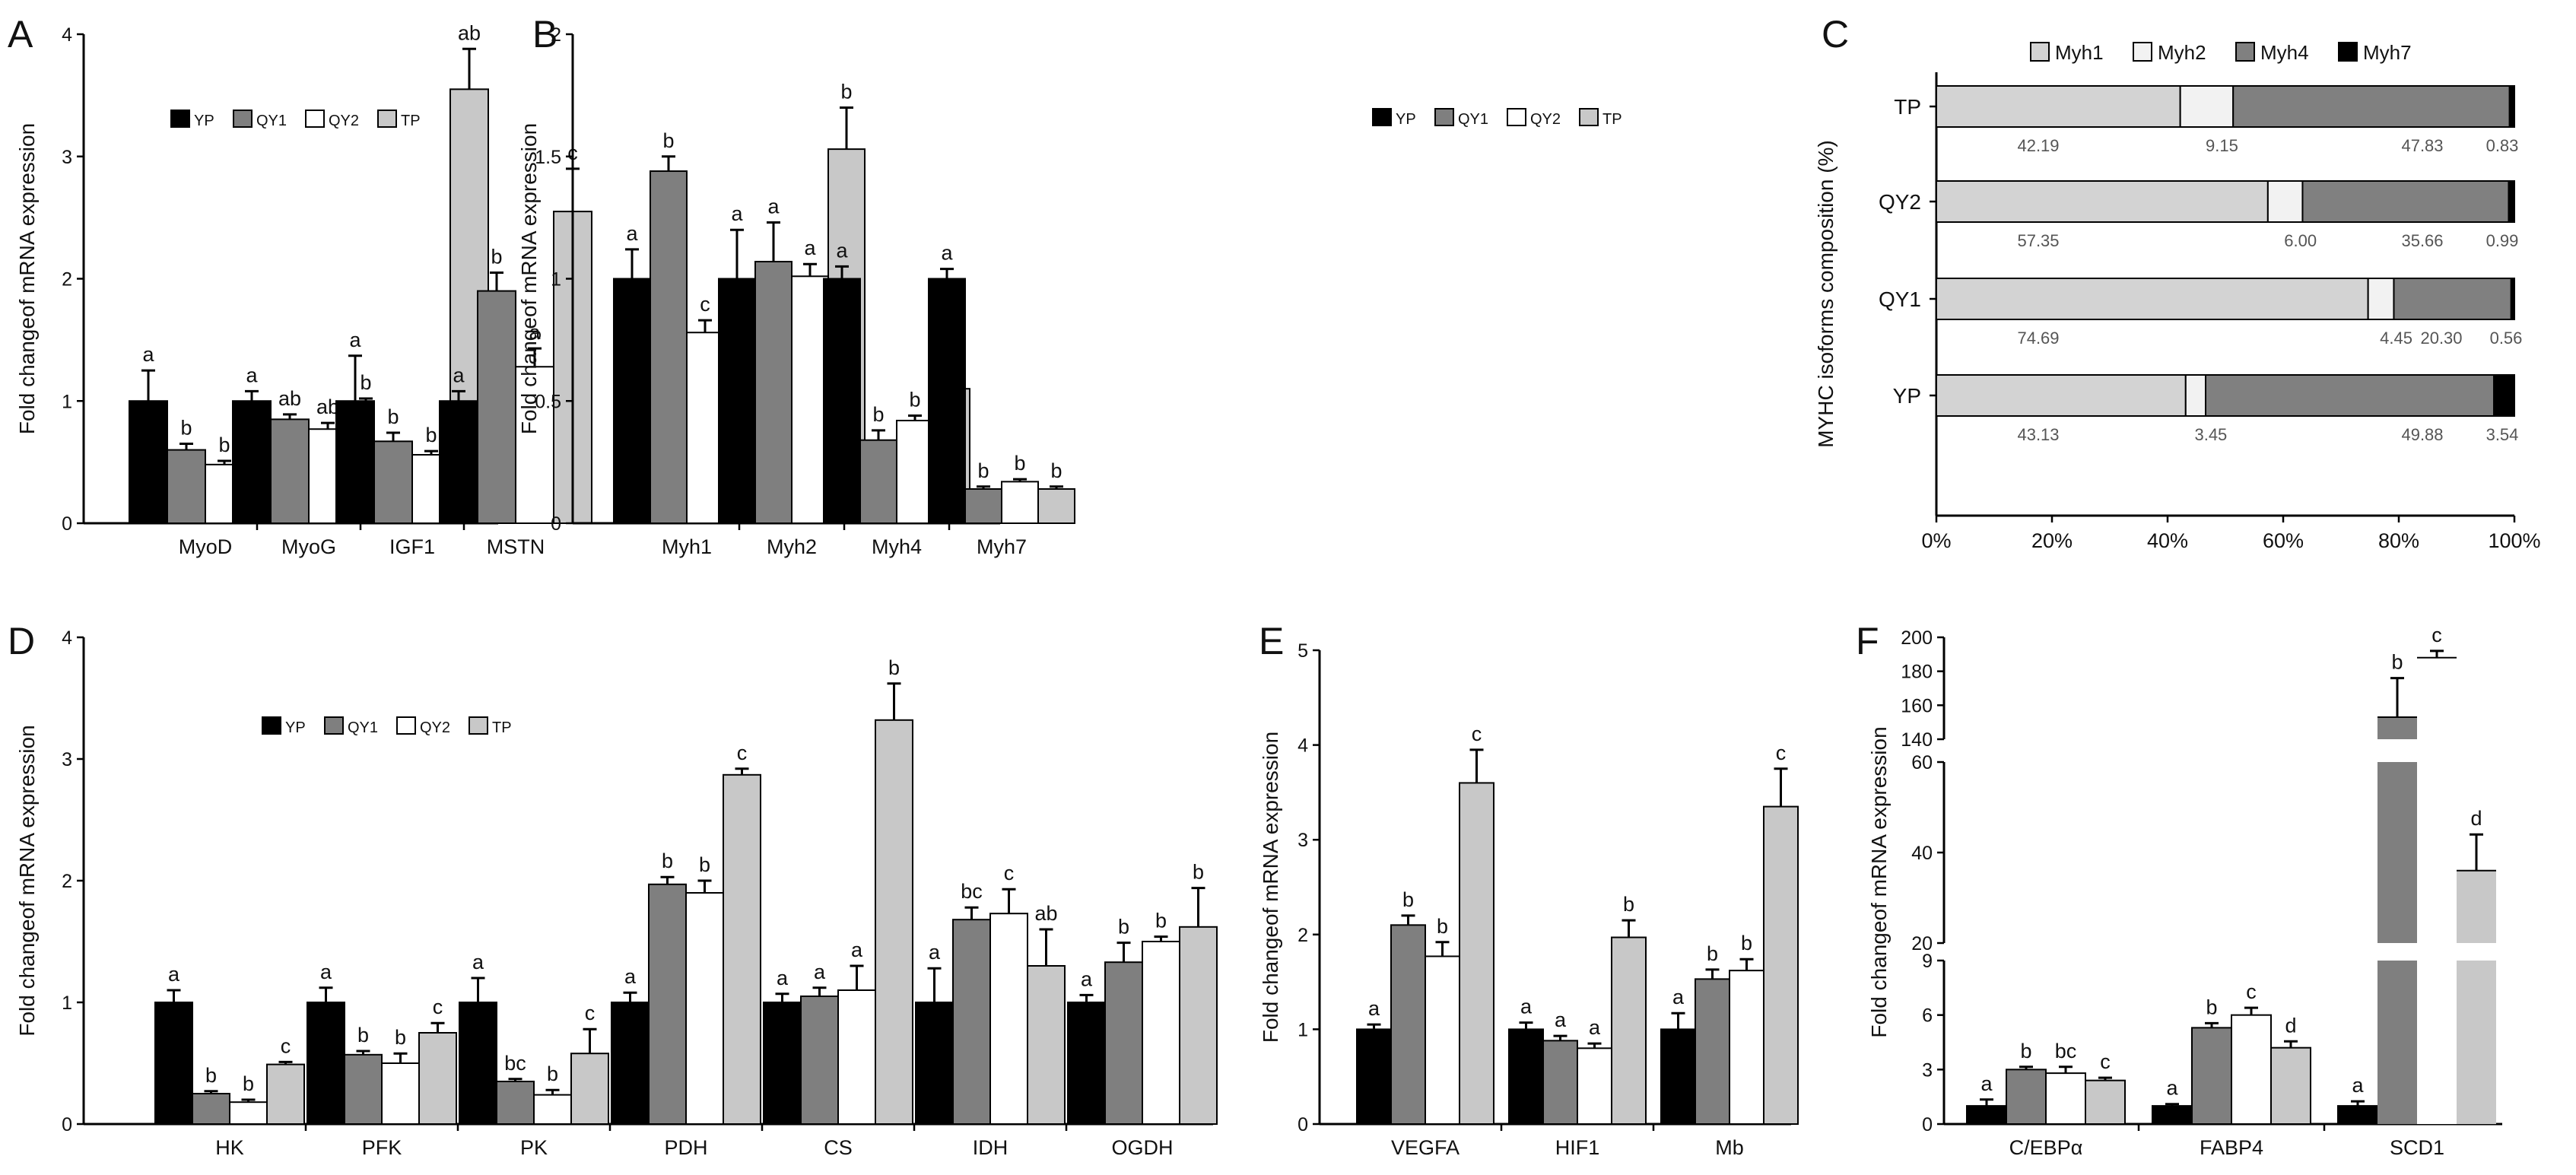 This screenshot has width=2576, height=1175. Describe the element at coordinates (1927, 961) in the screenshot. I see `y-tick-label: 9` at that location.